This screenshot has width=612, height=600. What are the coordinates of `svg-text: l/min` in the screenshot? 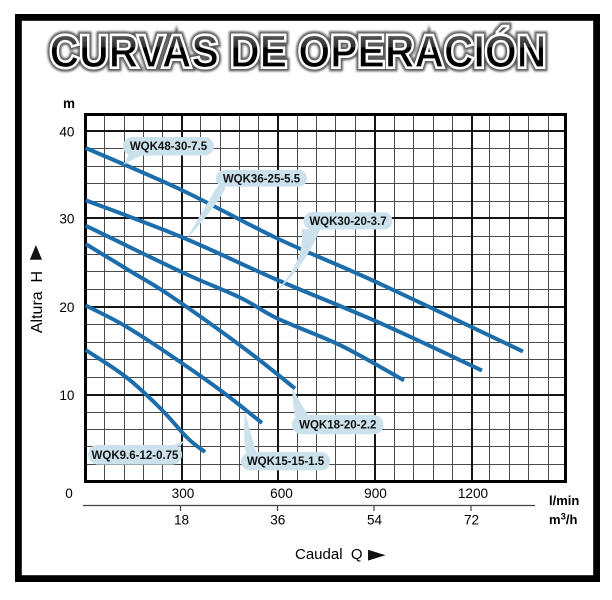 It's located at (564, 500).